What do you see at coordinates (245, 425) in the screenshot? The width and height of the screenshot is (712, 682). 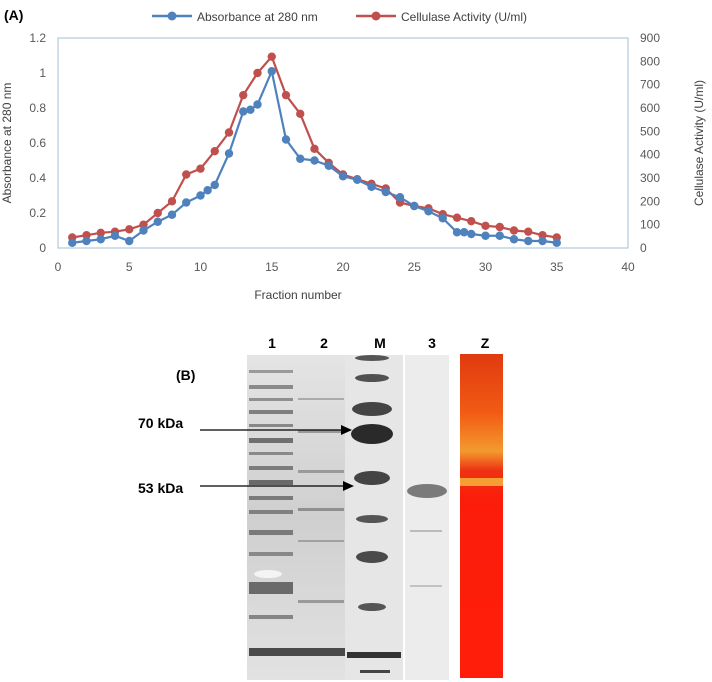 I see `marker-70kda: 70 kDa` at bounding box center [245, 425].